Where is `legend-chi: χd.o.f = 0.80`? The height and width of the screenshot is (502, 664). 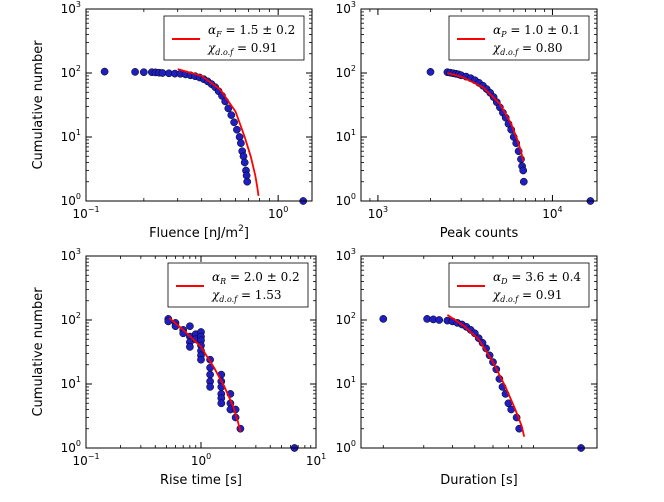
legend-chi: χd.o.f = 0.80 is located at coordinates (527, 49).